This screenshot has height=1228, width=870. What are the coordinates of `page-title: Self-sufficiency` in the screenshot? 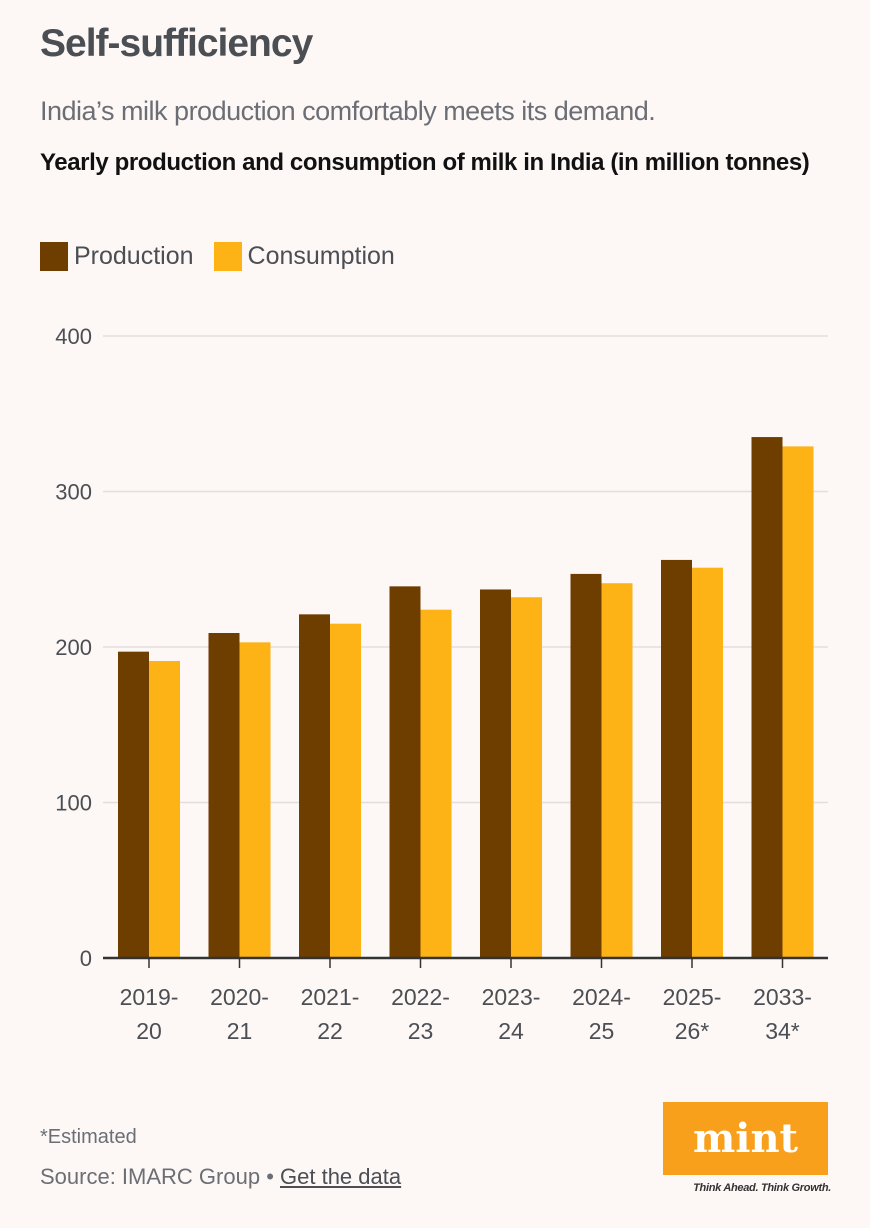 It's located at (176, 43).